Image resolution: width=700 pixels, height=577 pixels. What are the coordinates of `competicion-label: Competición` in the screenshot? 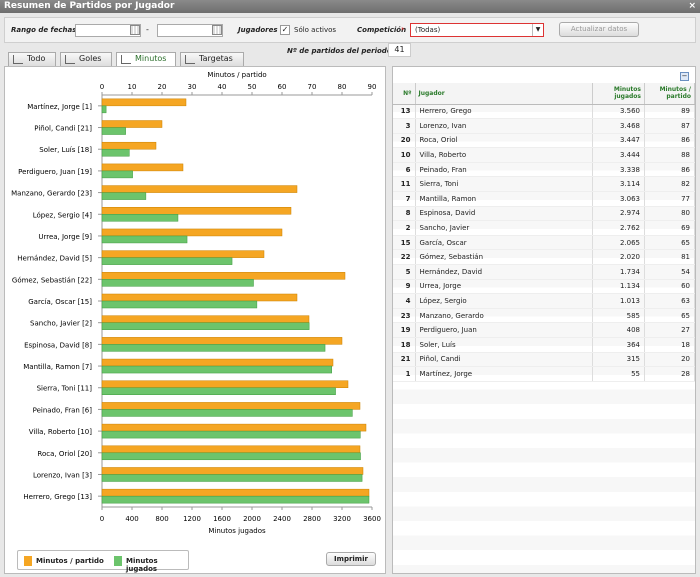 It's located at (382, 30).